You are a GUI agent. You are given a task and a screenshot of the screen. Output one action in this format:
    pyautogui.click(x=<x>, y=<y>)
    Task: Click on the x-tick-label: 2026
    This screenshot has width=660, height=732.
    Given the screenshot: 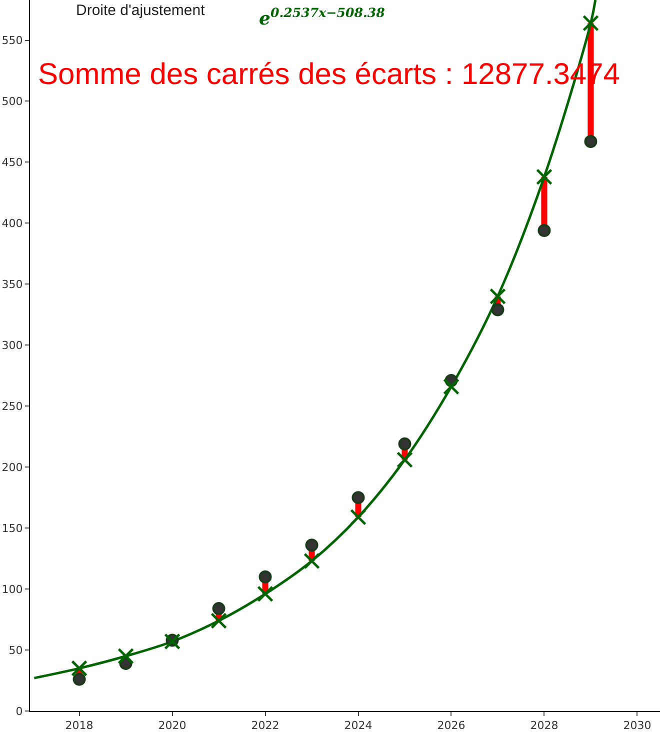 What is the action you would take?
    pyautogui.click(x=451, y=725)
    